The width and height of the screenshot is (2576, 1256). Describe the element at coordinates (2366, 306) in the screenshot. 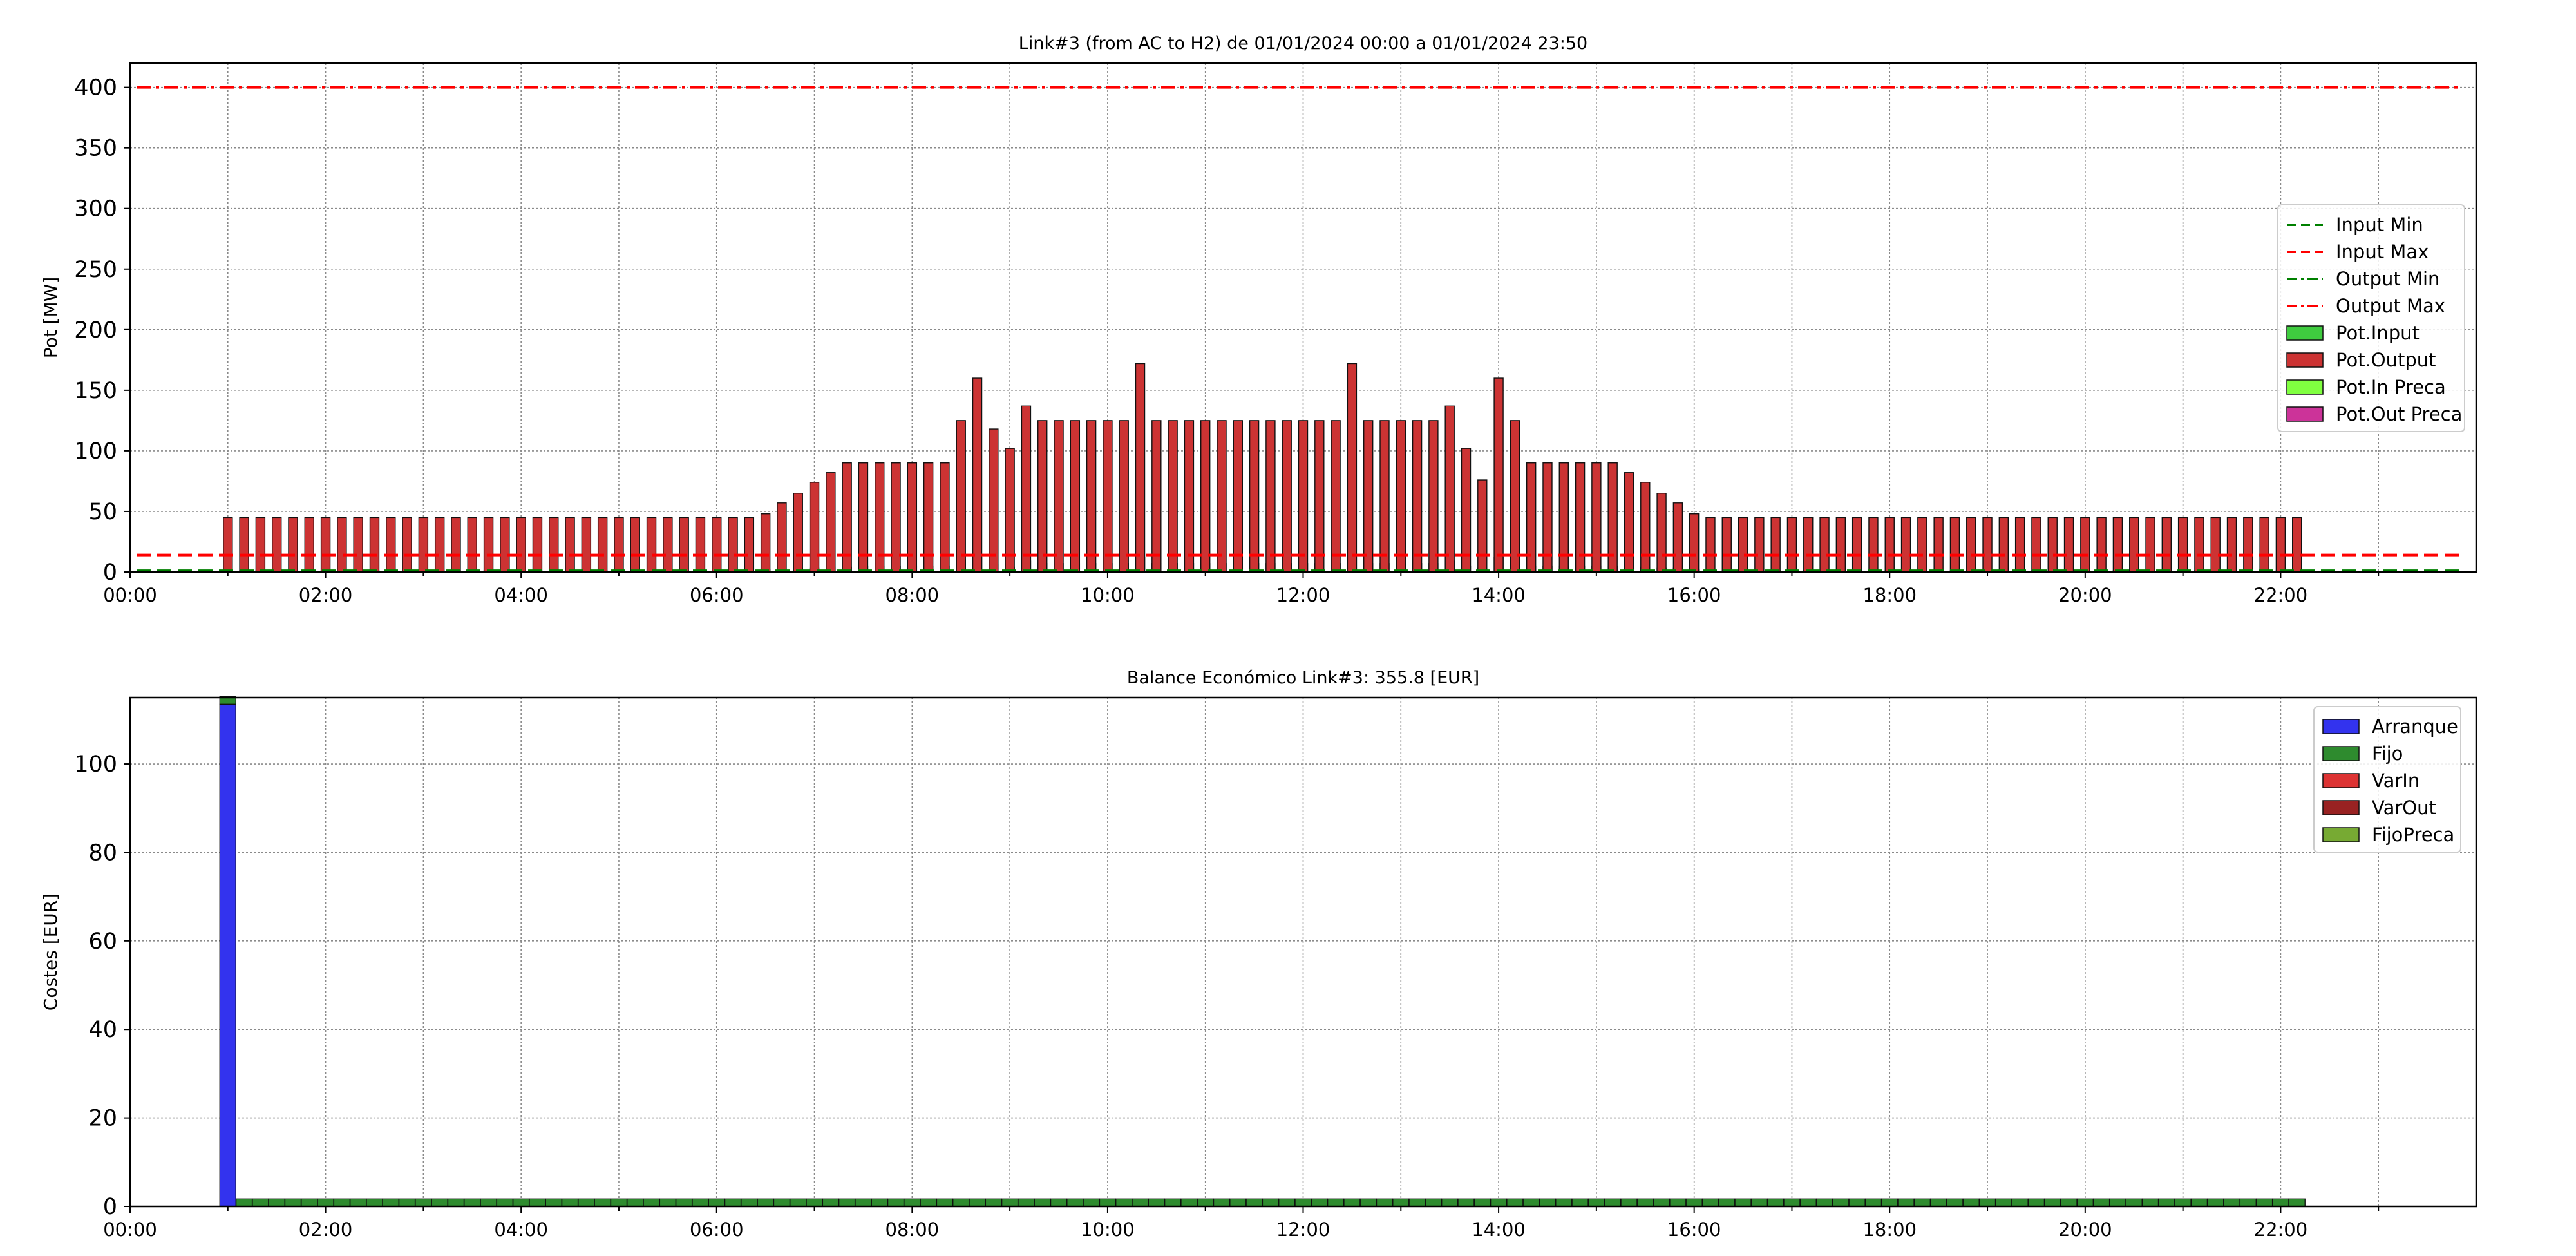

I see `legend-item: Output Max` at that location.